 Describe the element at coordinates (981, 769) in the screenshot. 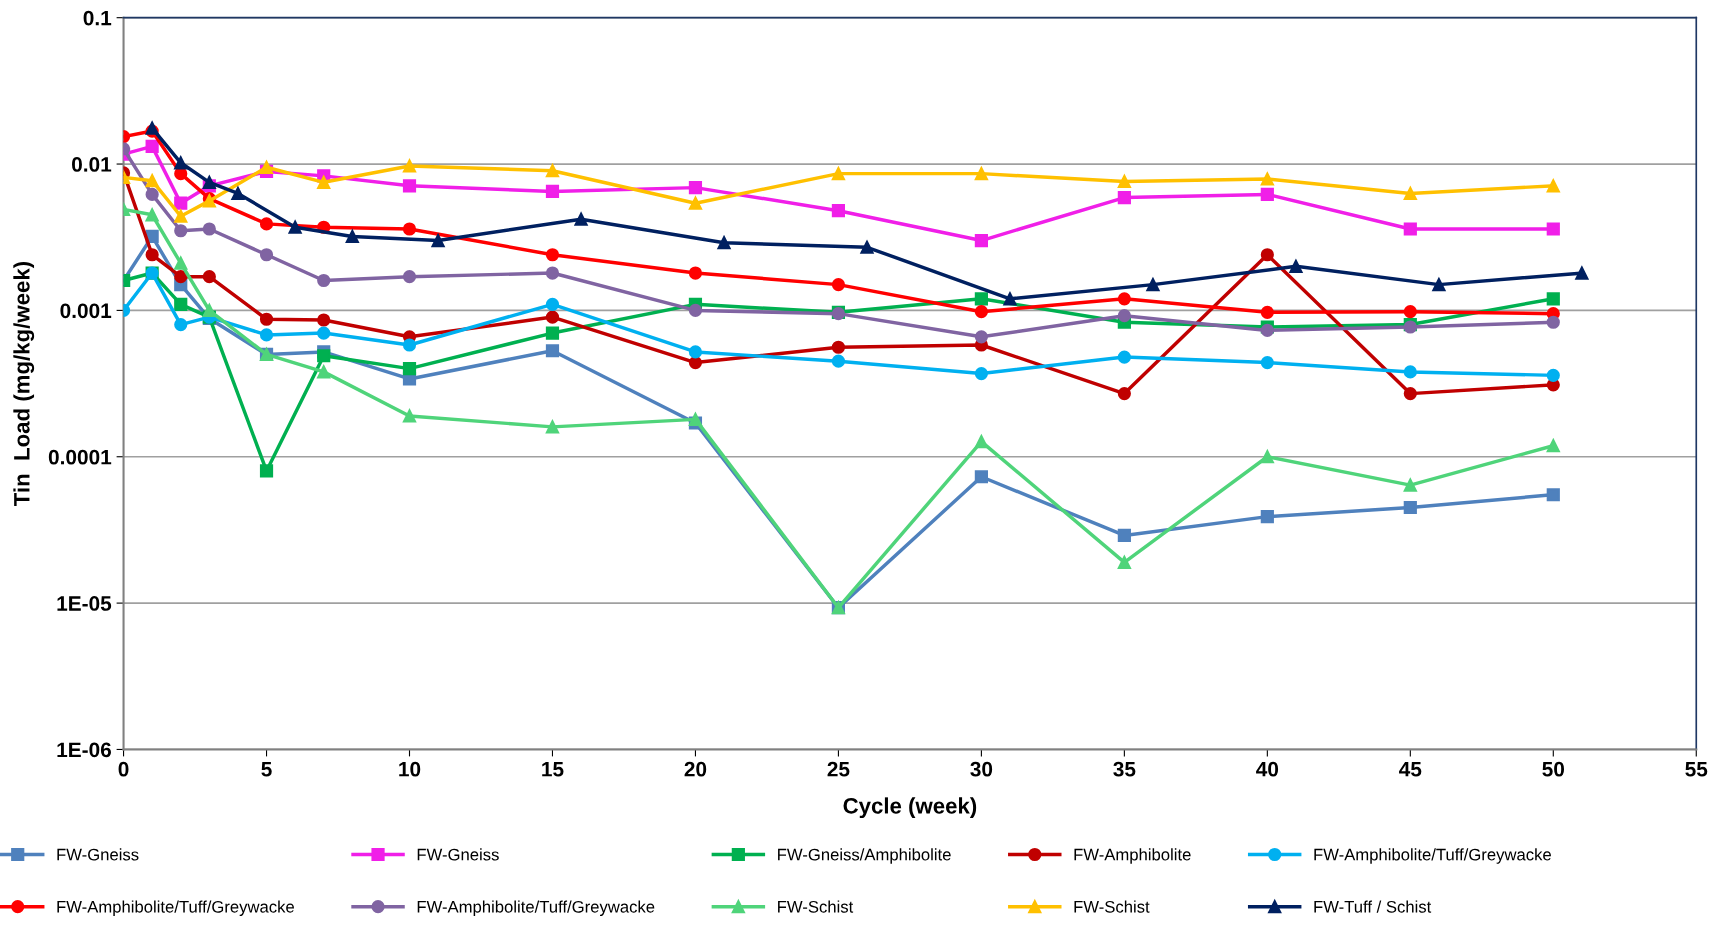

I see `x-tick-label: 30` at that location.